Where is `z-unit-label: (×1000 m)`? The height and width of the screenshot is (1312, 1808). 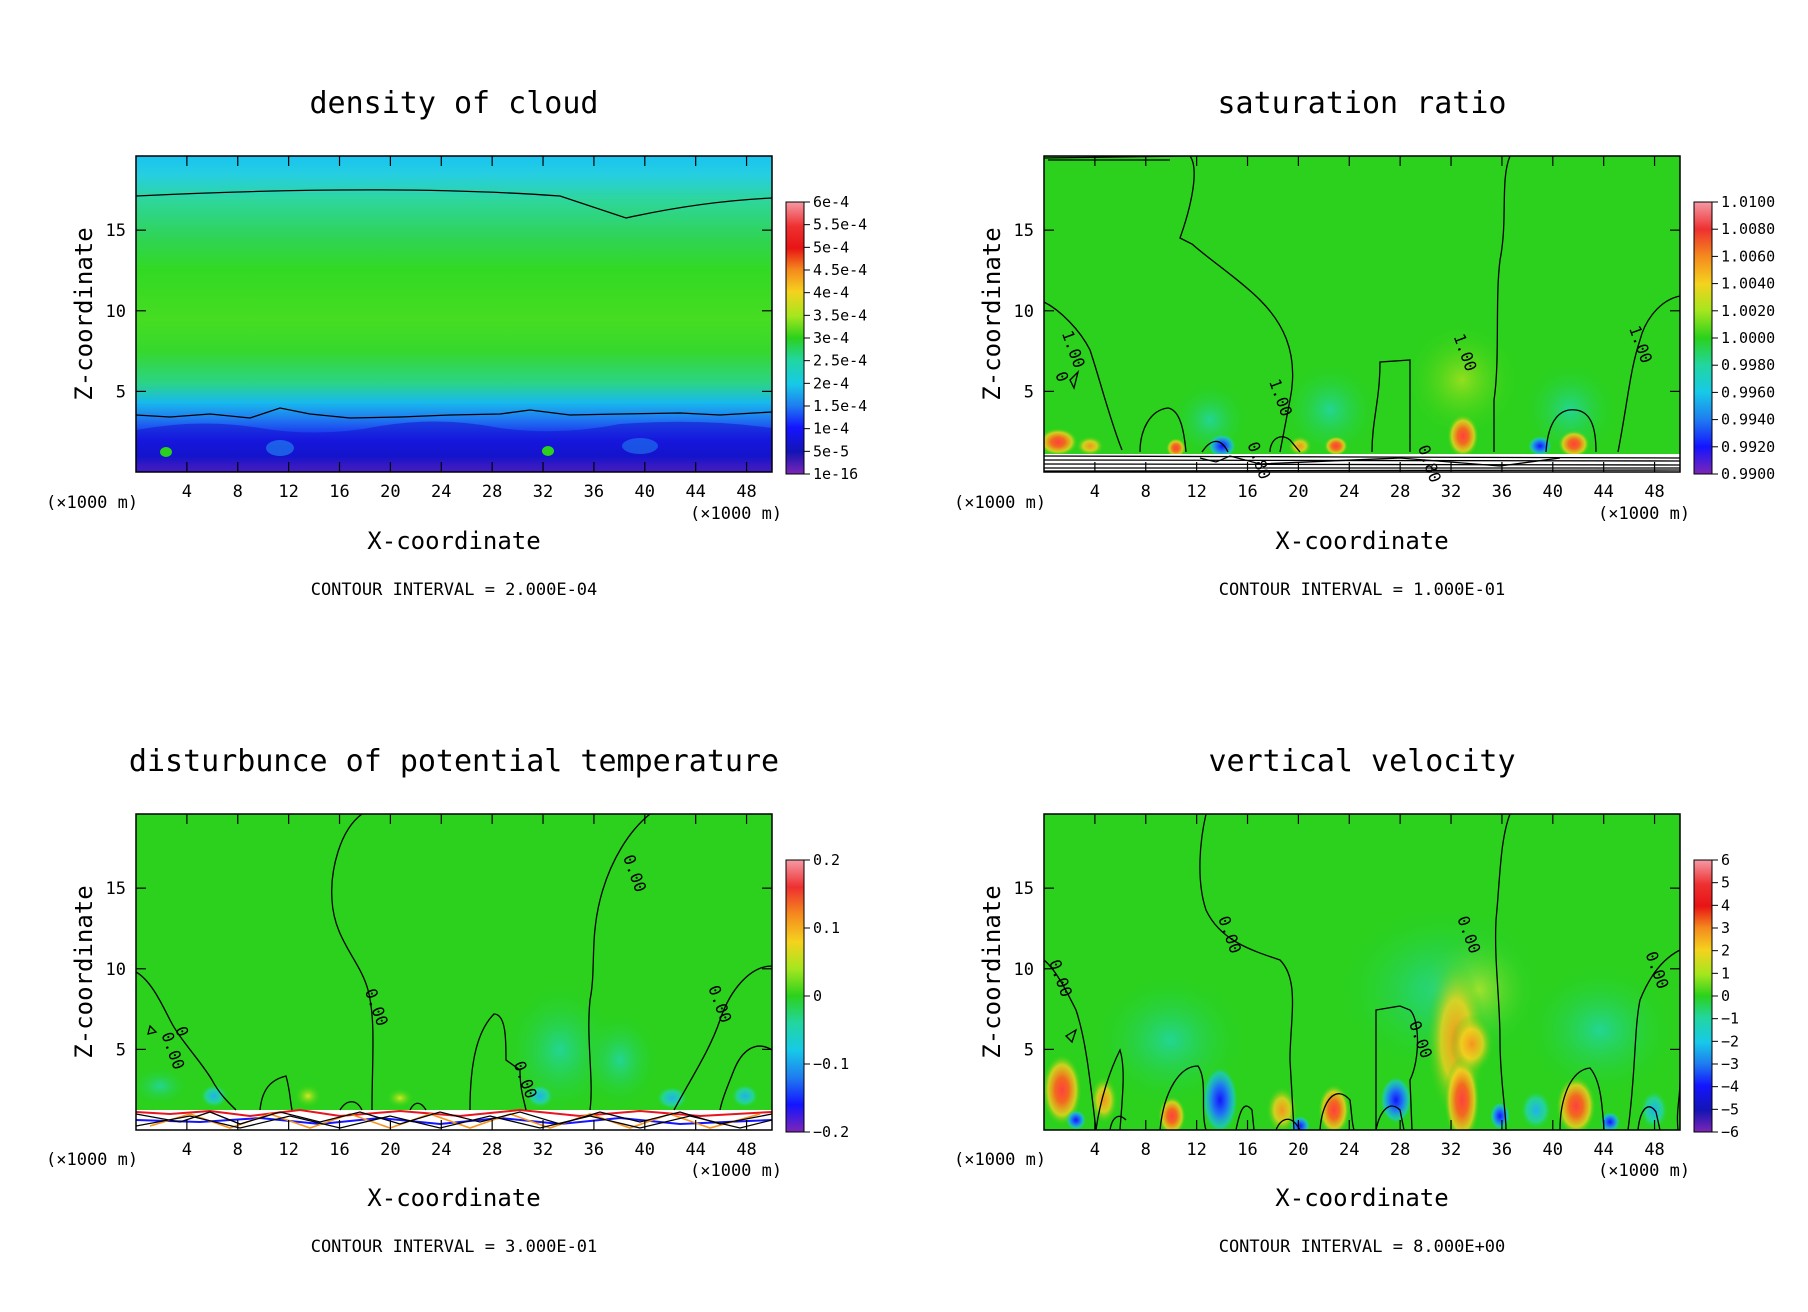
z-unit-label: (×1000 m) is located at coordinates (1000, 503).